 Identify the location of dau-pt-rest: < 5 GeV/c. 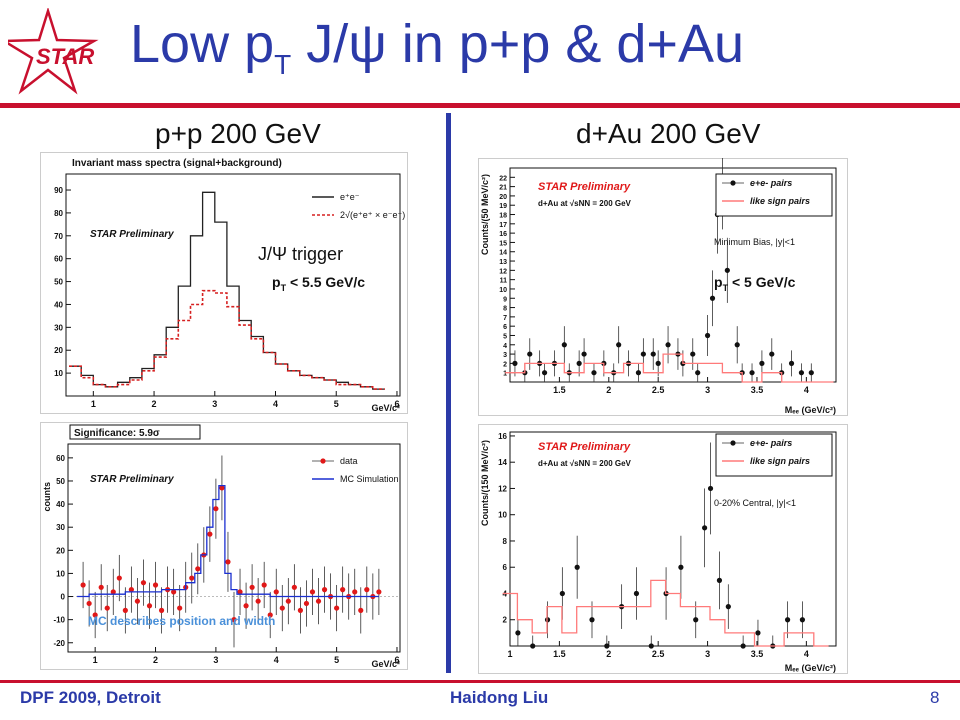
(762, 282).